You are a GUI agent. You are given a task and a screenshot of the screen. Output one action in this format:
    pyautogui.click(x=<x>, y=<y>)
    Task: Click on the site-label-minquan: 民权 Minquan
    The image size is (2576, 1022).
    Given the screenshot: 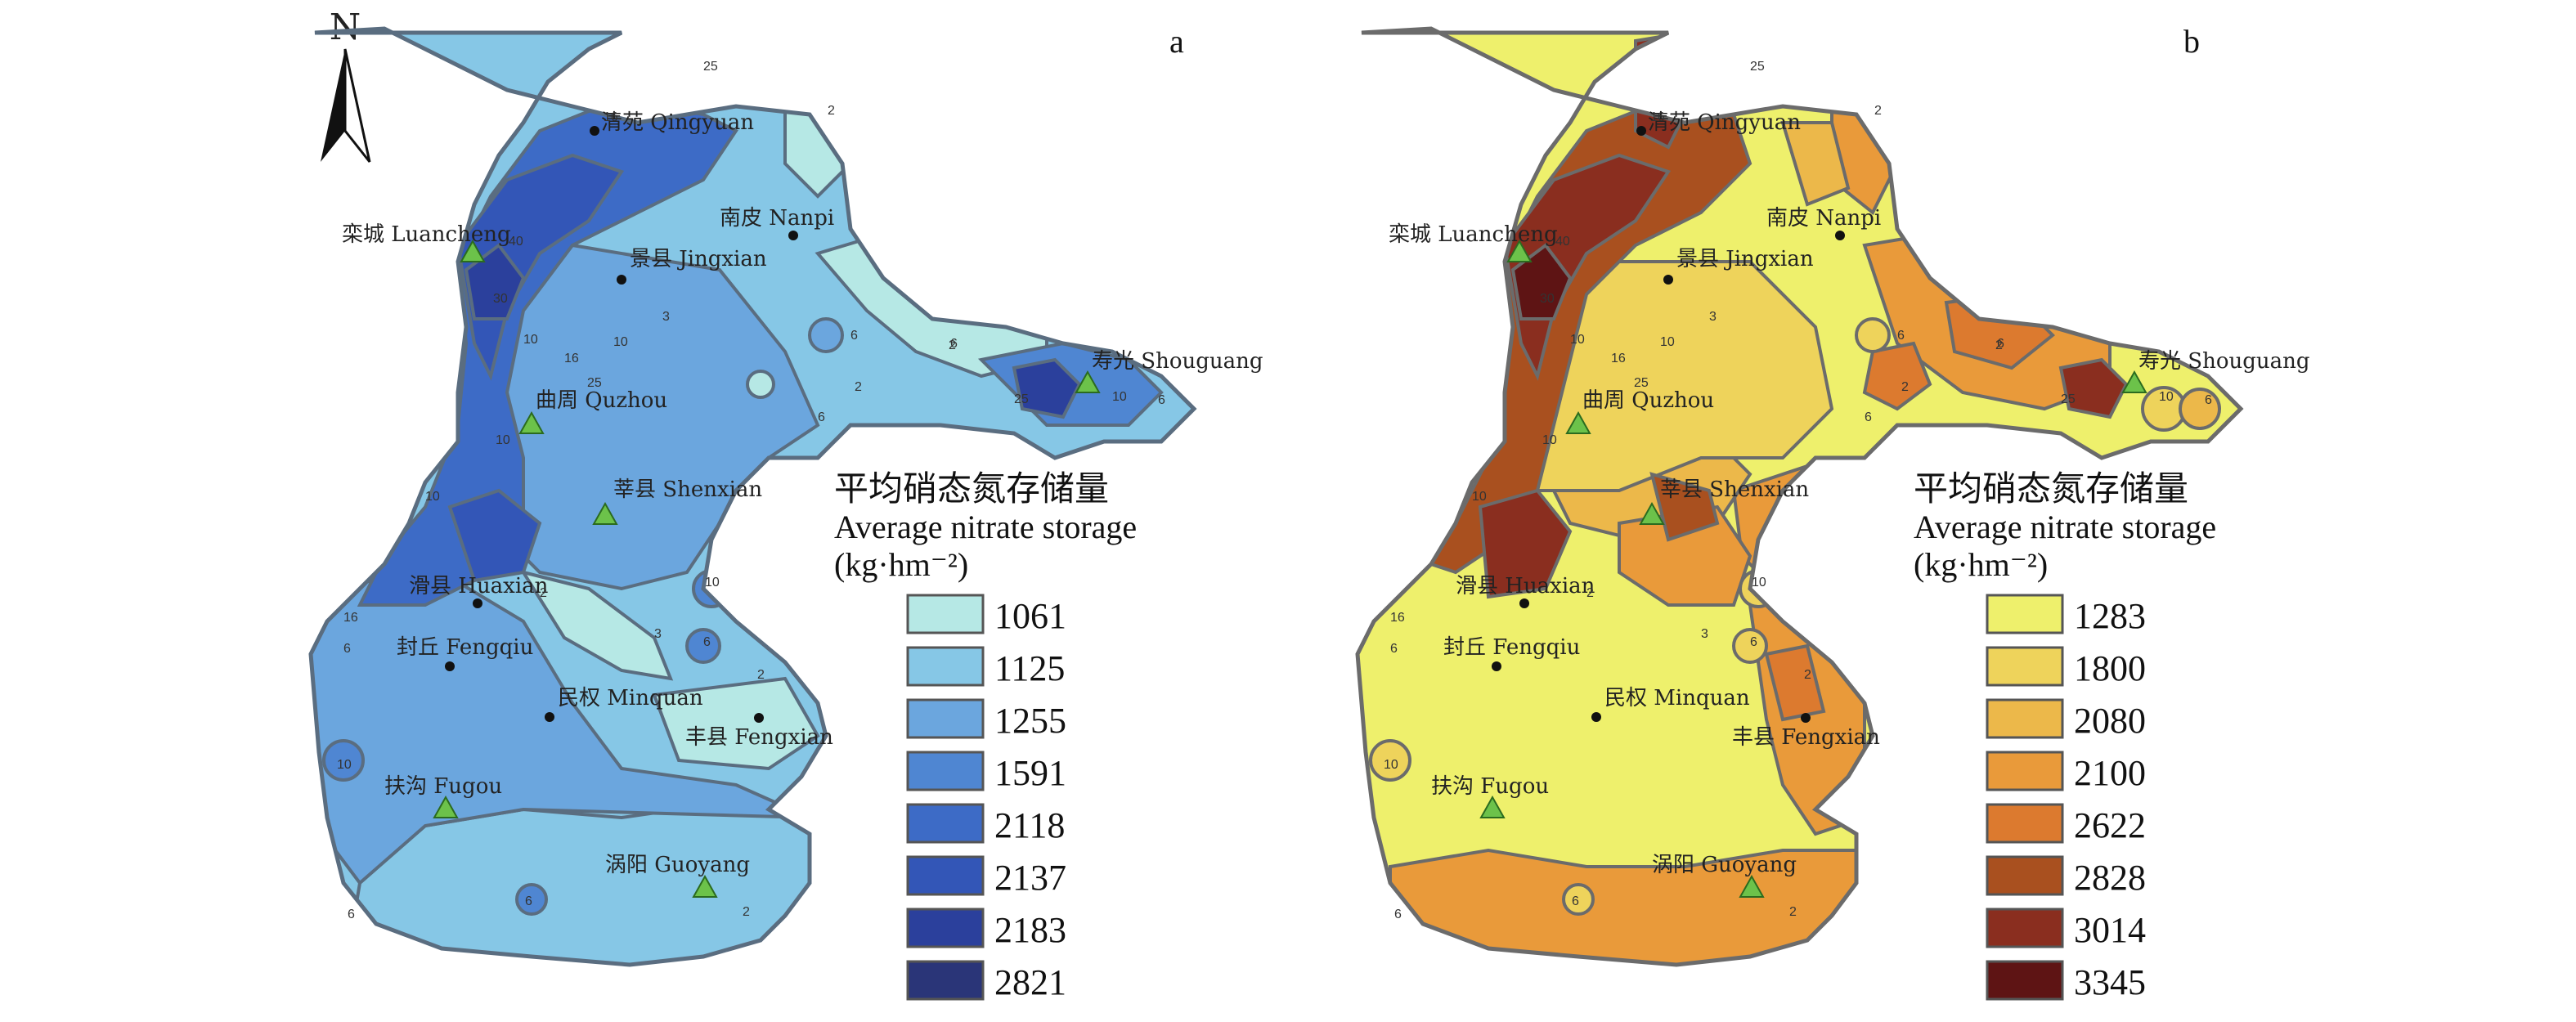 What is the action you would take?
    pyautogui.click(x=631, y=698)
    